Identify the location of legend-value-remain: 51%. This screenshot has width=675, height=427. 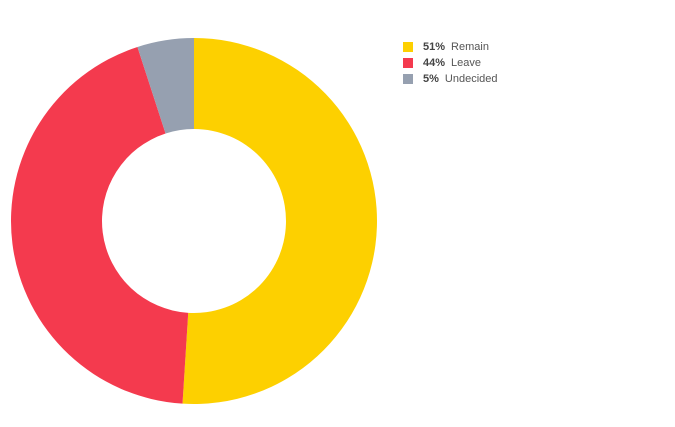
(434, 47).